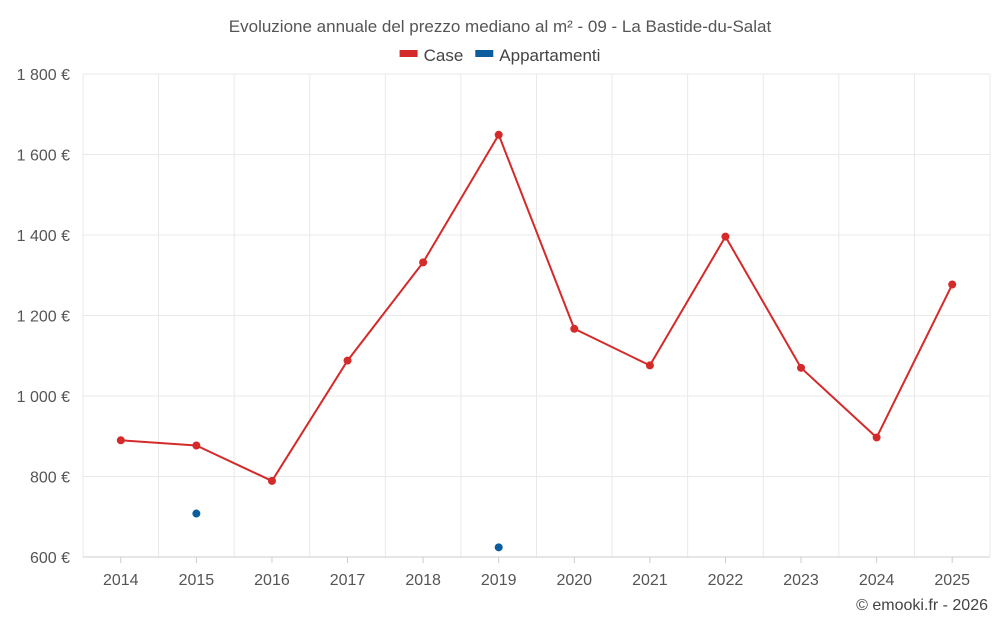 The height and width of the screenshot is (625, 1000). I want to click on x-tick-label: 2025, so click(952, 580).